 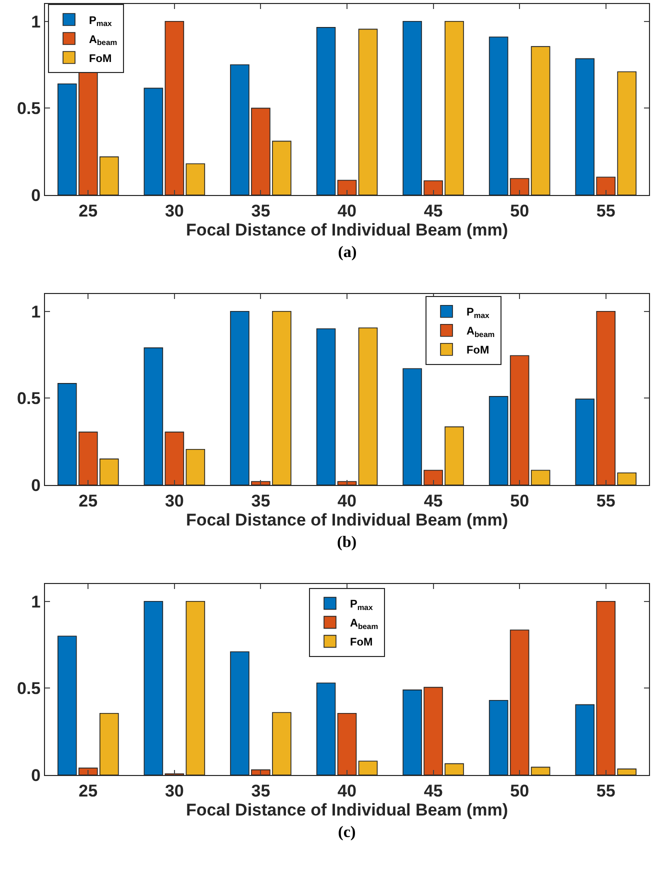 What do you see at coordinates (347, 252) in the screenshot?
I see `text: (a)` at bounding box center [347, 252].